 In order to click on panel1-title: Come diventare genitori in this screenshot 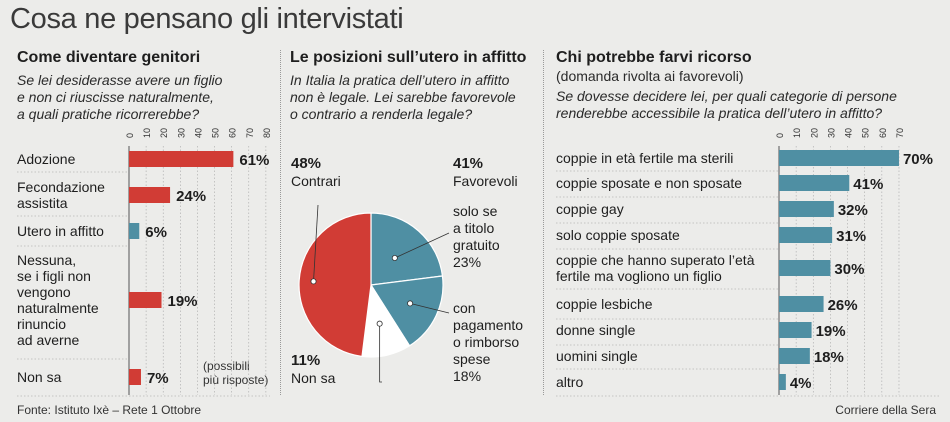, I will do `click(109, 57)`.